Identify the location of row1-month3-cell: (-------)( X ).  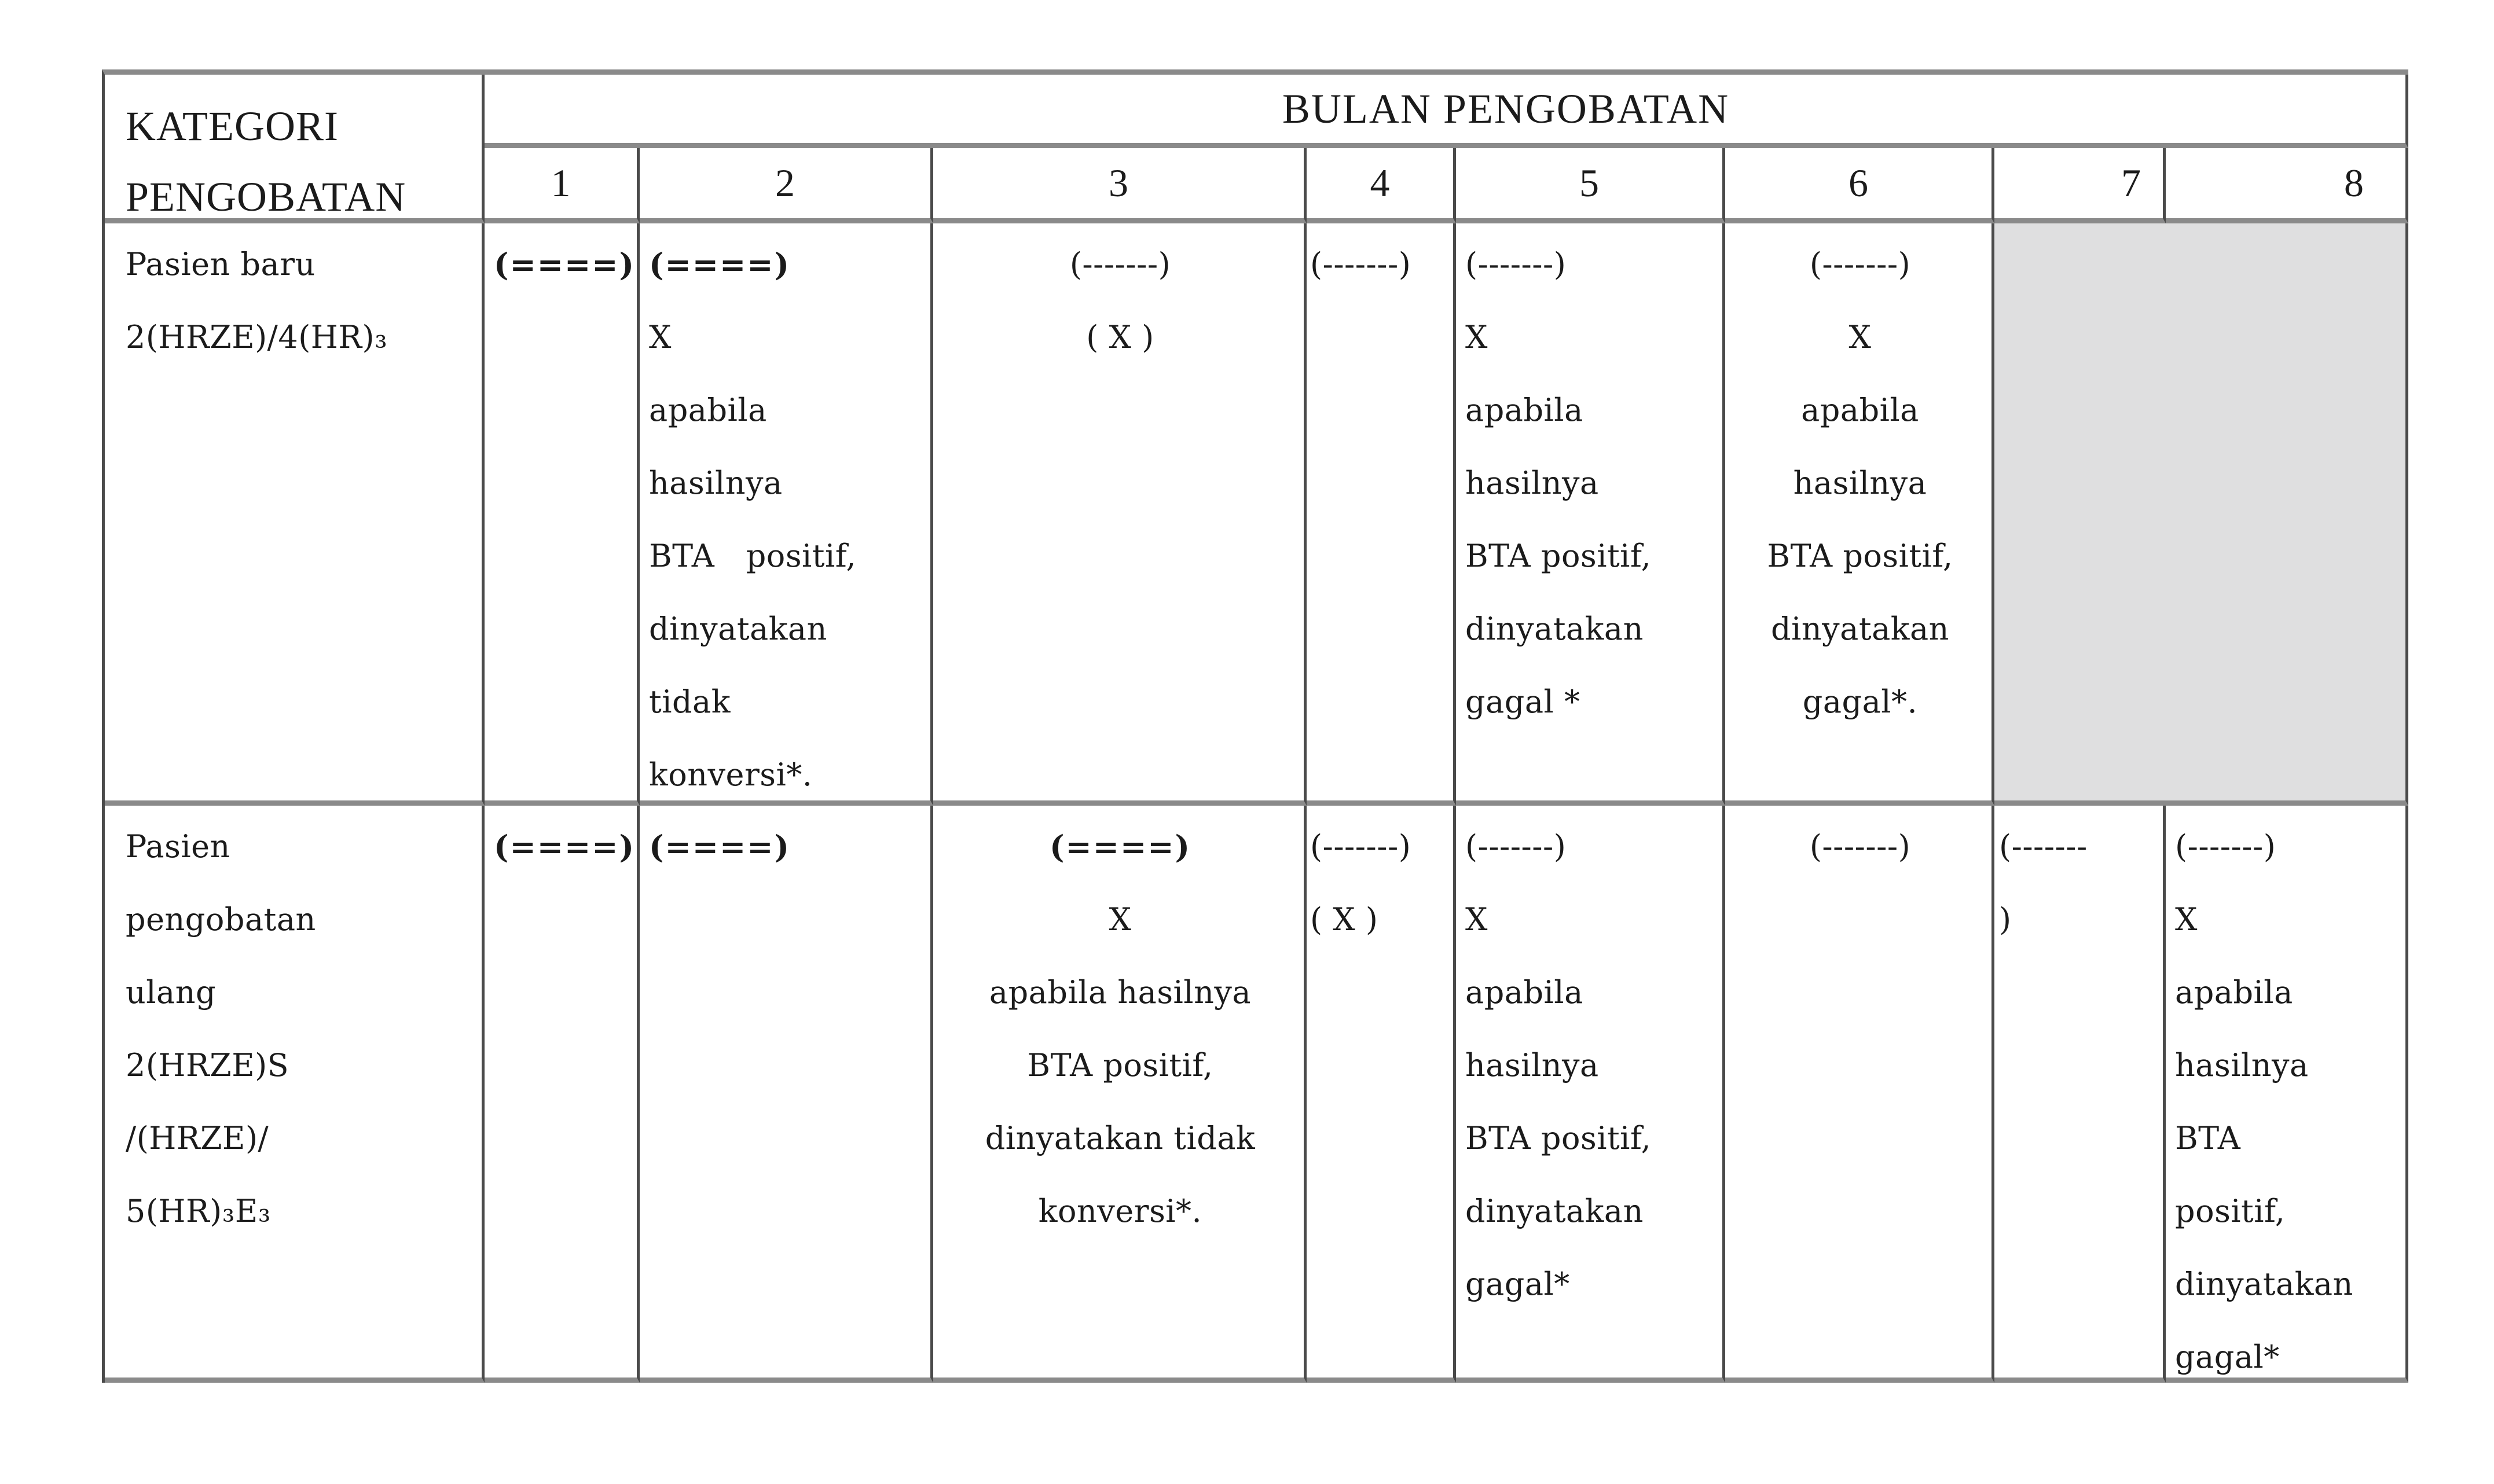
(1120, 514).